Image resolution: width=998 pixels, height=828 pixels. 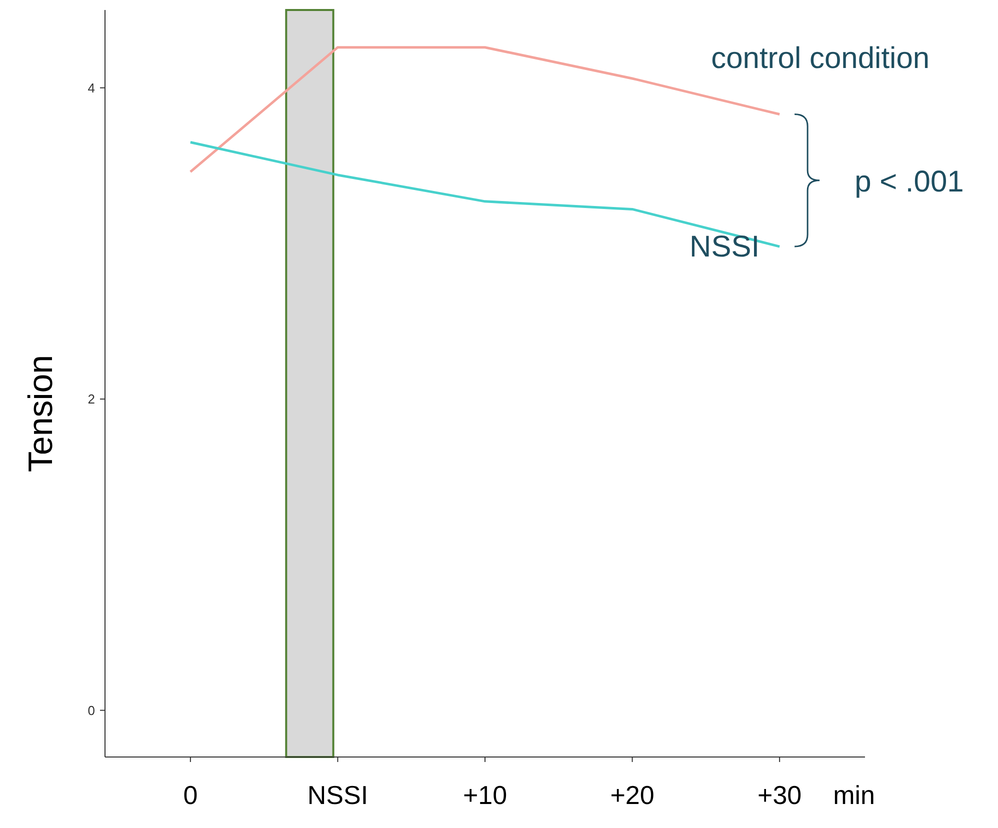 What do you see at coordinates (337, 795) in the screenshot?
I see `x-tick-label: NSSI` at bounding box center [337, 795].